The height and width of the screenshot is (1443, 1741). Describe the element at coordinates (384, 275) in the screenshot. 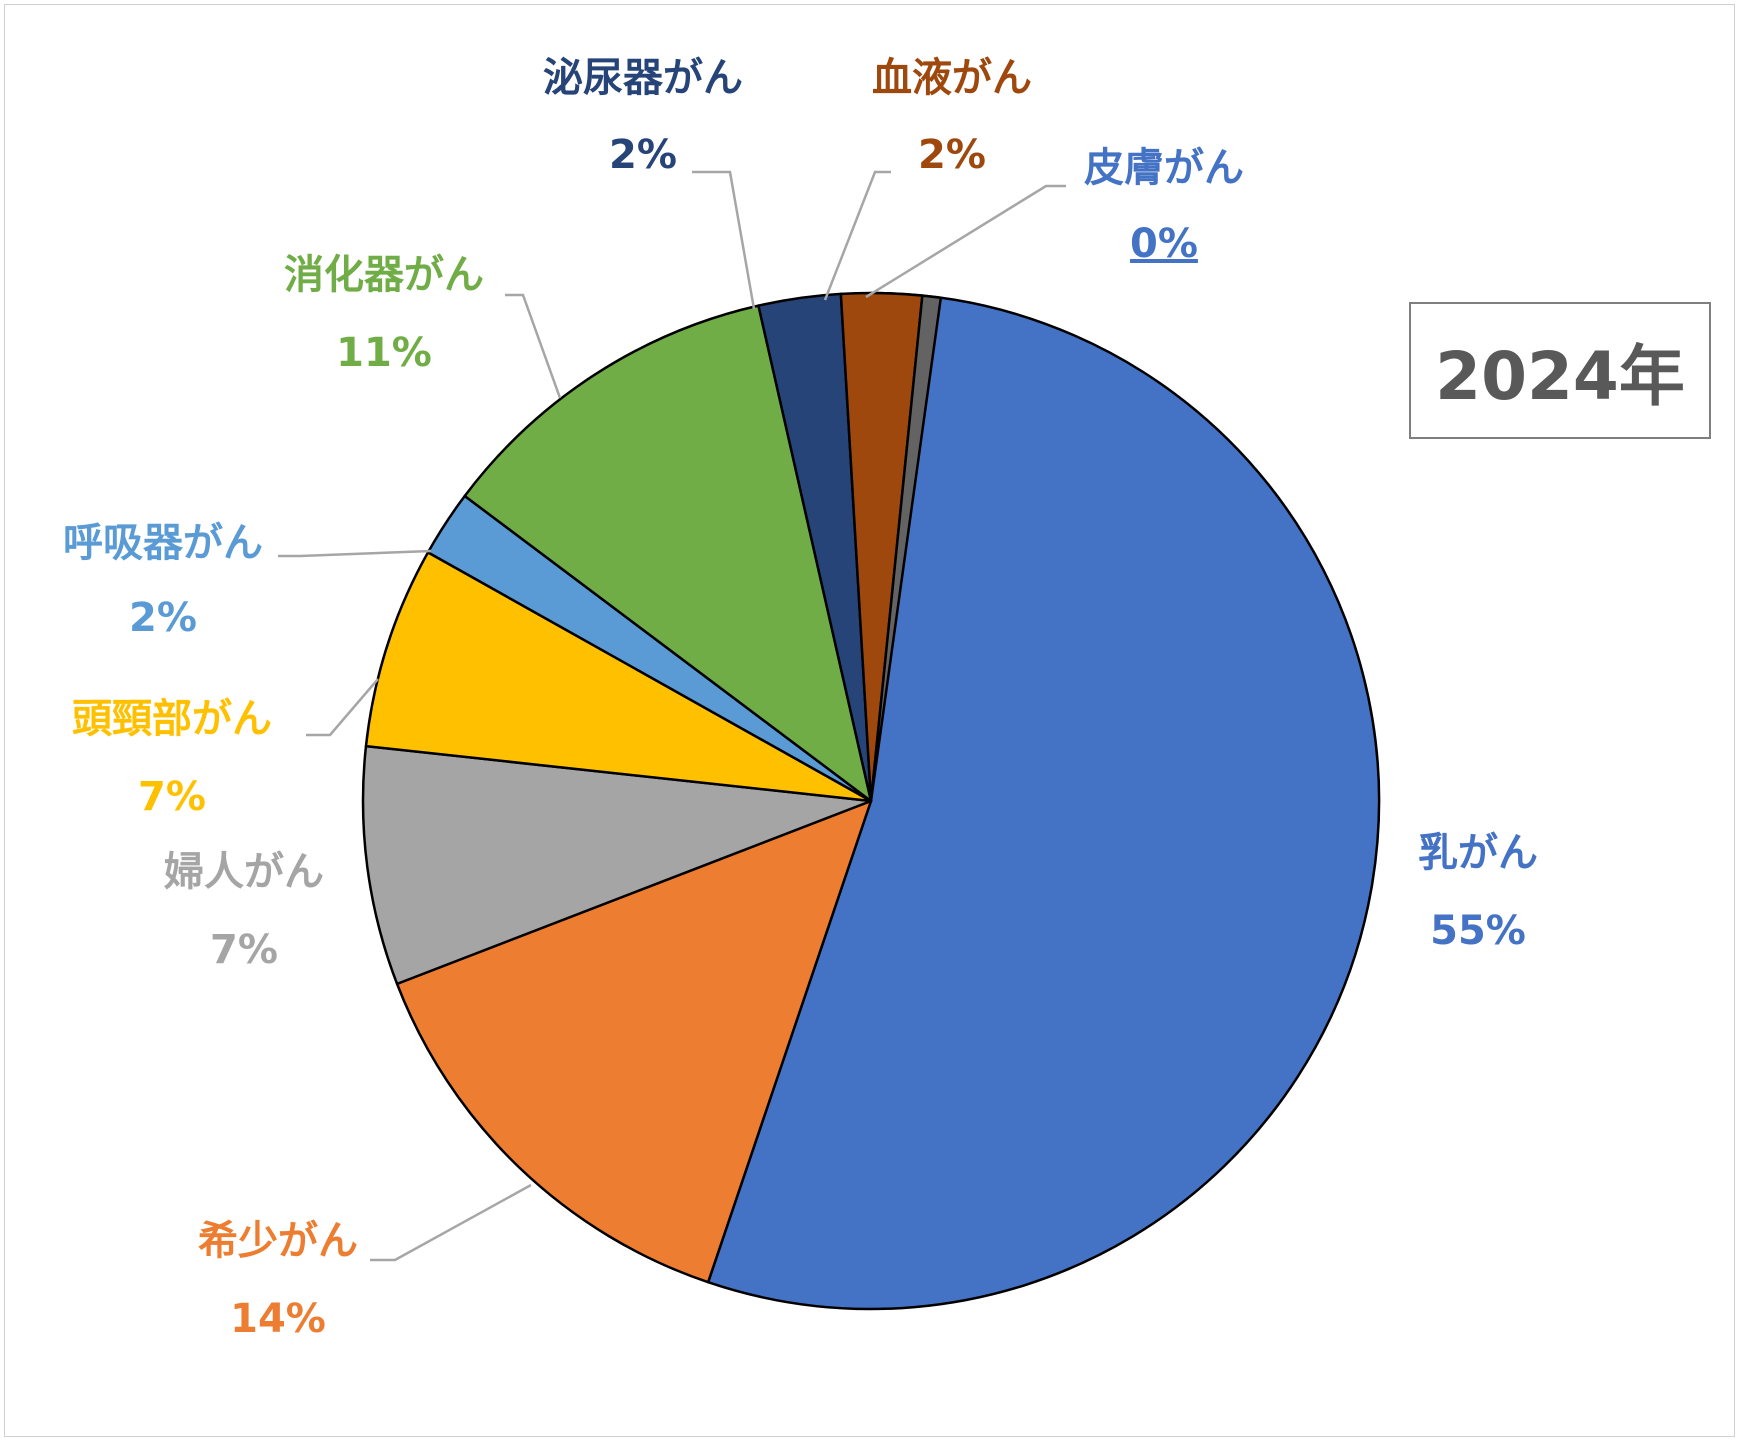

I see `slice-label-name-6: 消化器がん` at that location.